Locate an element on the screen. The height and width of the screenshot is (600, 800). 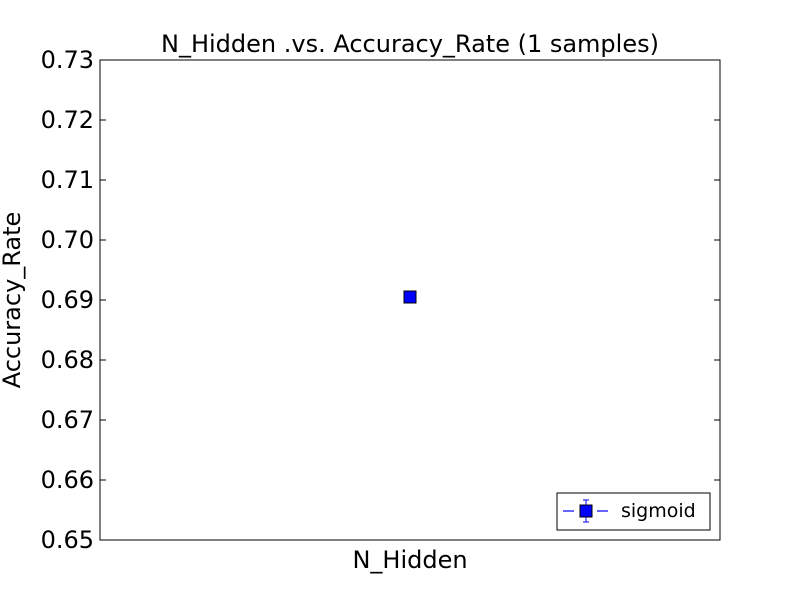
data-point is located at coordinates (410, 297).